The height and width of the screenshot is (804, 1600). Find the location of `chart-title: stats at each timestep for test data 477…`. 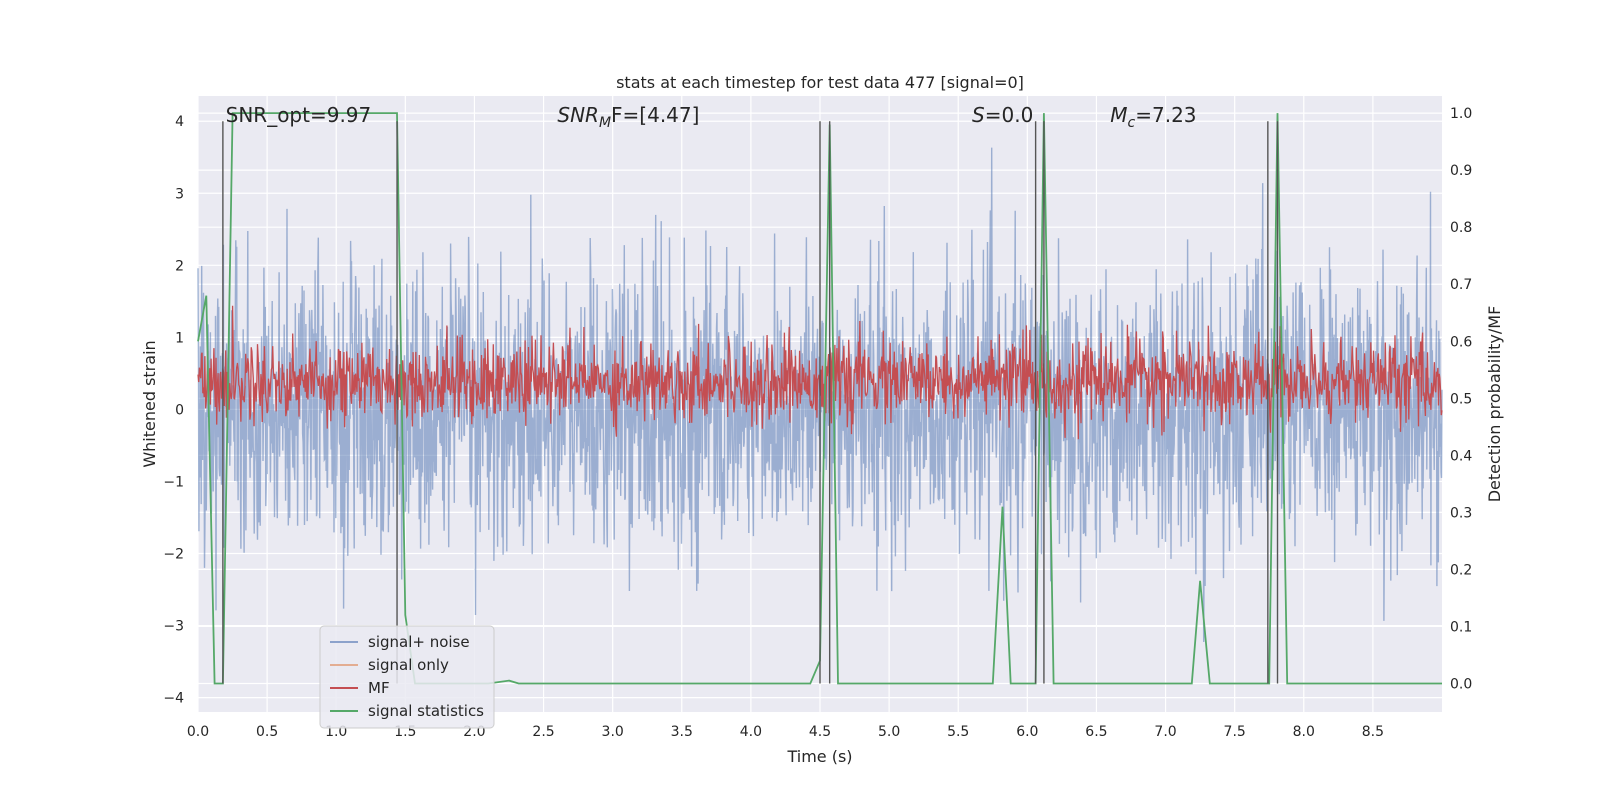

chart-title: stats at each timestep for test data 477… is located at coordinates (820, 82).